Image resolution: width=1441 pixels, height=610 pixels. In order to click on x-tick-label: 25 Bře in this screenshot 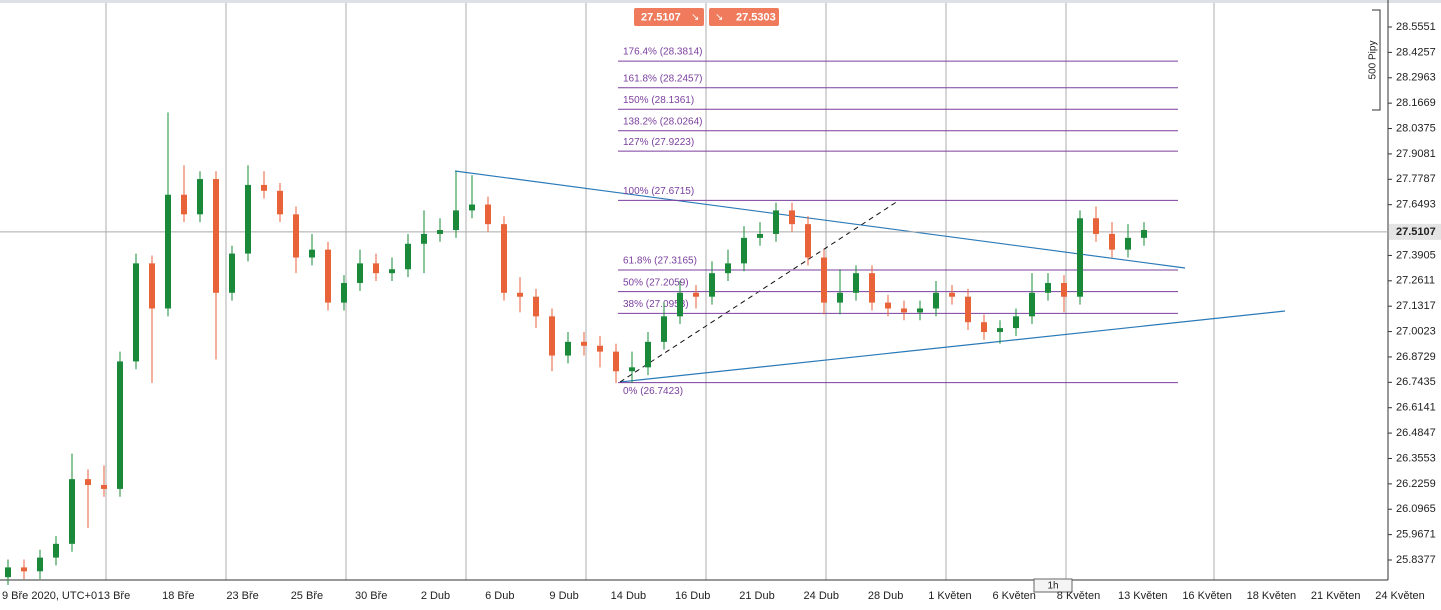, I will do `click(307, 596)`.